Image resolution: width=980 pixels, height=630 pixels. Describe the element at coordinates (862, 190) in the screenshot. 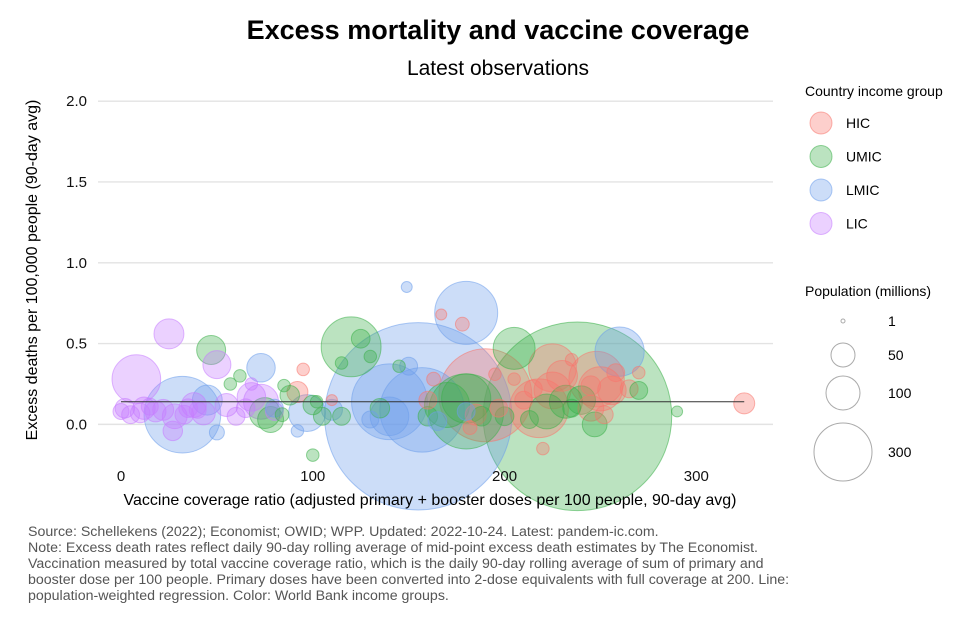

I see `legend-label-lmic: LMIC` at that location.